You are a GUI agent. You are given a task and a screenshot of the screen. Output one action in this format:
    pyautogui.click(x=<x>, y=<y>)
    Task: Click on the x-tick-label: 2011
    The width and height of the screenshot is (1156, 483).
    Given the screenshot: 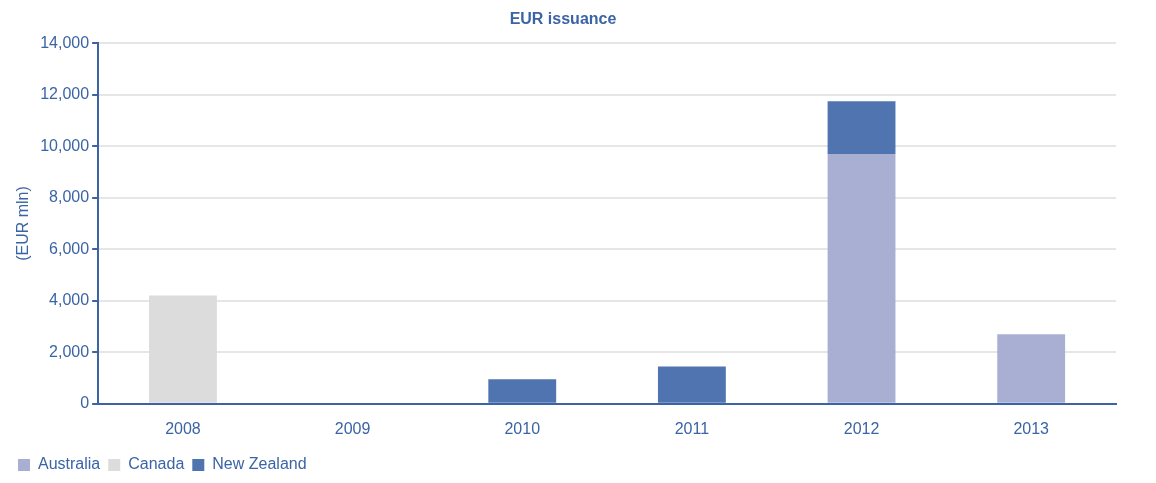 What is the action you would take?
    pyautogui.click(x=692, y=428)
    